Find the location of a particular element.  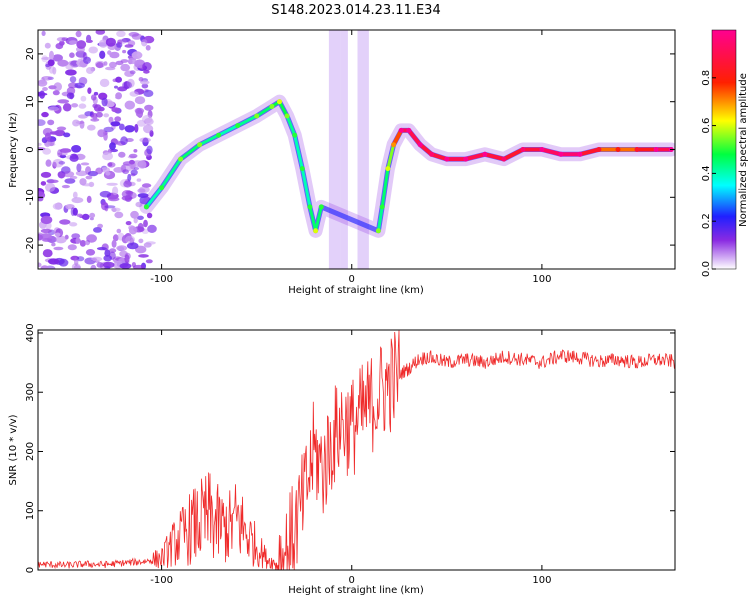

y-tick-label: 300 is located at coordinates (30, 392).